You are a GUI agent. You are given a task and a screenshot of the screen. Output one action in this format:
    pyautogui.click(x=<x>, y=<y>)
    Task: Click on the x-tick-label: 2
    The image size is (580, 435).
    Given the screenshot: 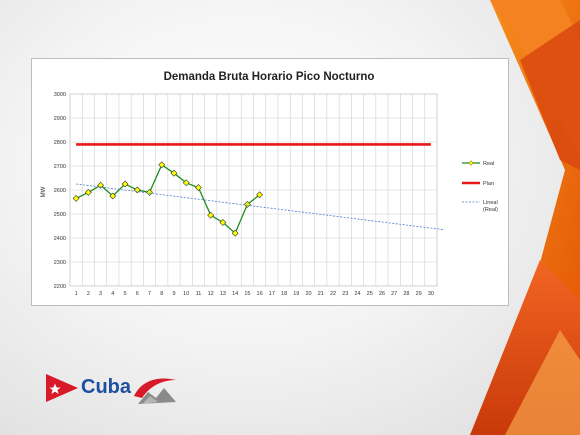 What is the action you would take?
    pyautogui.click(x=88, y=294)
    